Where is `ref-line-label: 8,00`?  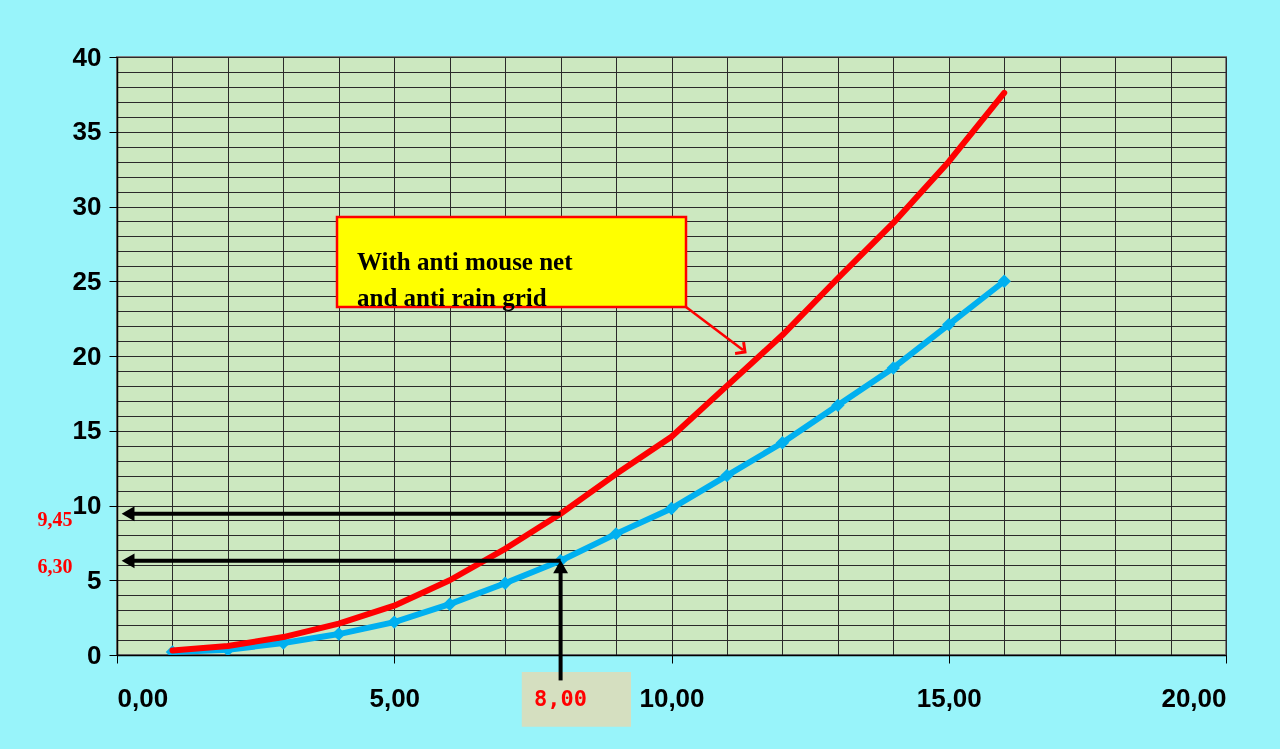 ref-line-label: 8,00 is located at coordinates (561, 698).